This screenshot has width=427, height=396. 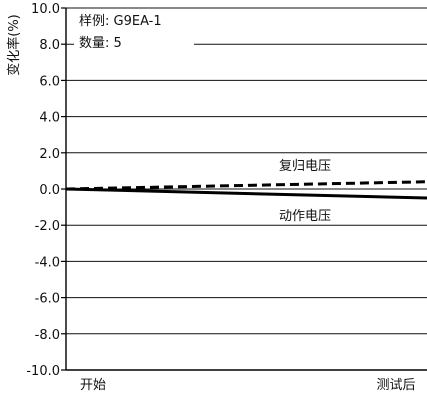 What do you see at coordinates (49, 154) in the screenshot?
I see `y-tick-label: 2.0` at bounding box center [49, 154].